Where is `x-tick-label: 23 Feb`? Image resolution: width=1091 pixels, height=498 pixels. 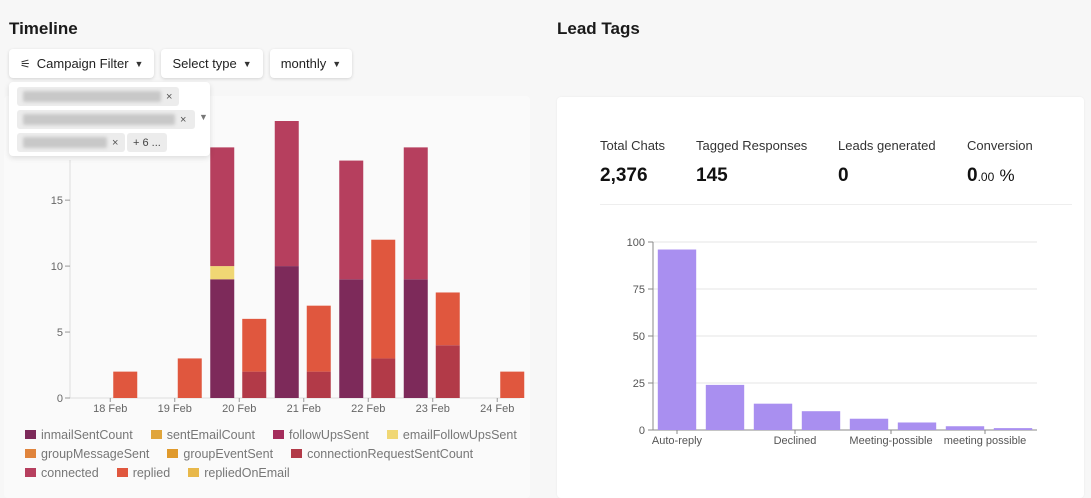
x-tick-label: 23 Feb is located at coordinates (433, 409).